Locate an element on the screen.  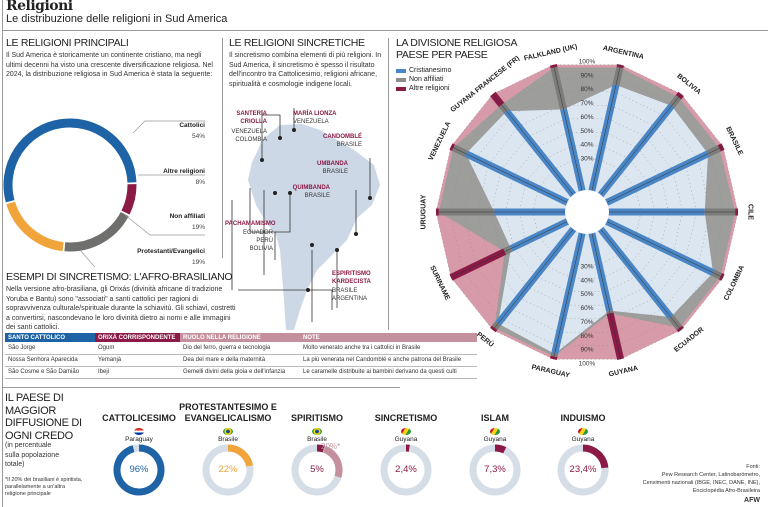
tick-label: 80% is located at coordinates (586, 89).